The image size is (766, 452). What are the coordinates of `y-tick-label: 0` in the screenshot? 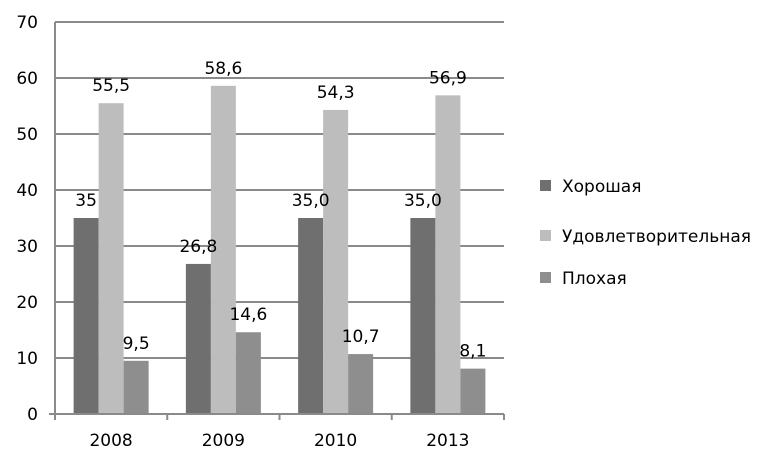 It's located at (32, 415).